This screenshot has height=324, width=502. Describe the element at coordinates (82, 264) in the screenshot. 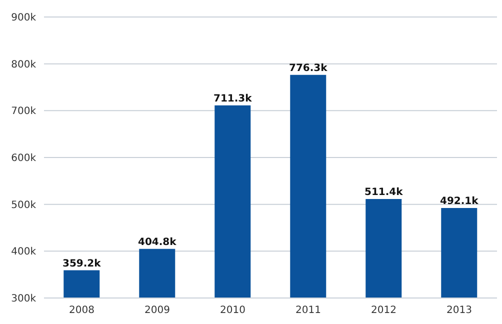

I see `data-label: 359.2k` at that location.